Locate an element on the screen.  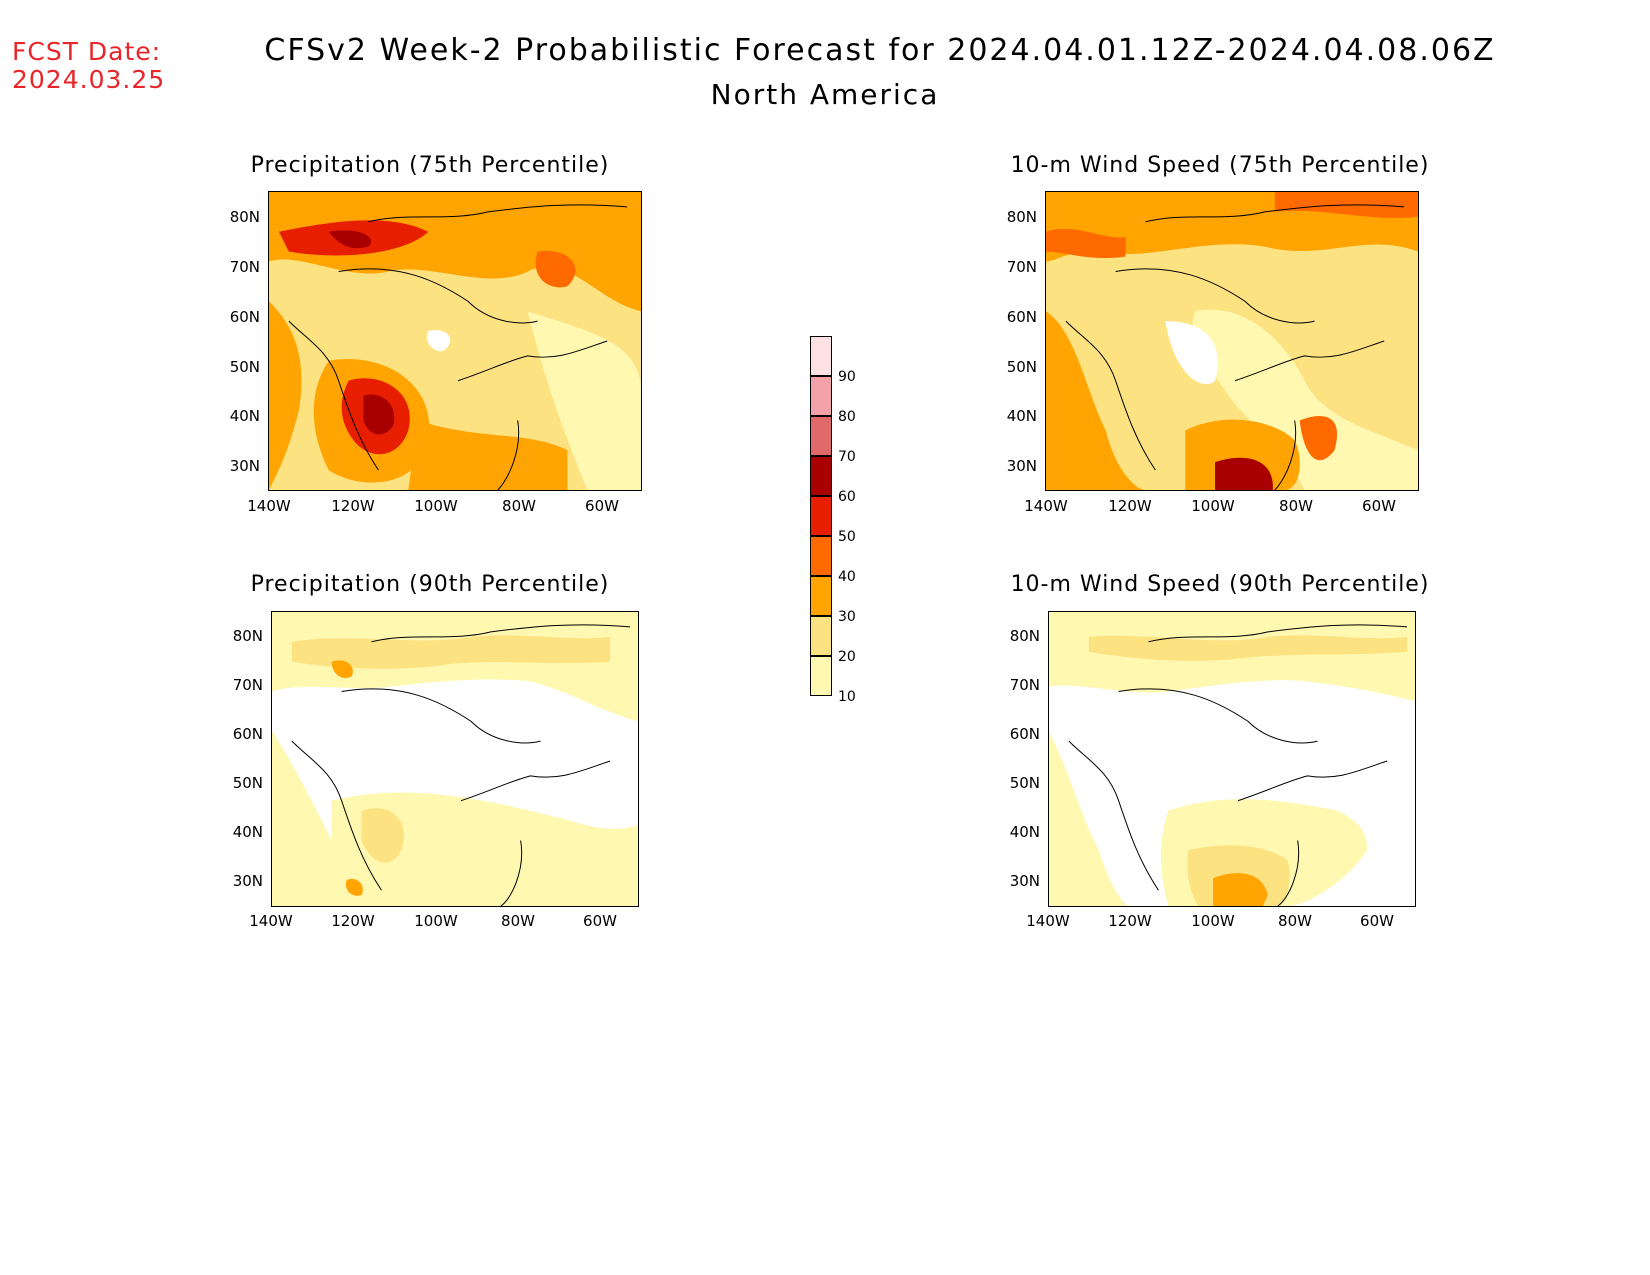
legend-label: 70 is located at coordinates (847, 457).